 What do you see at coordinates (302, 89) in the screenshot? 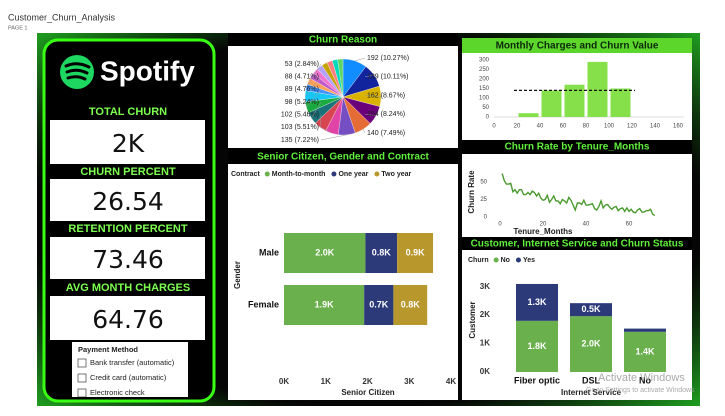
I see `data-label: 89 (4.76%)` at bounding box center [302, 89].